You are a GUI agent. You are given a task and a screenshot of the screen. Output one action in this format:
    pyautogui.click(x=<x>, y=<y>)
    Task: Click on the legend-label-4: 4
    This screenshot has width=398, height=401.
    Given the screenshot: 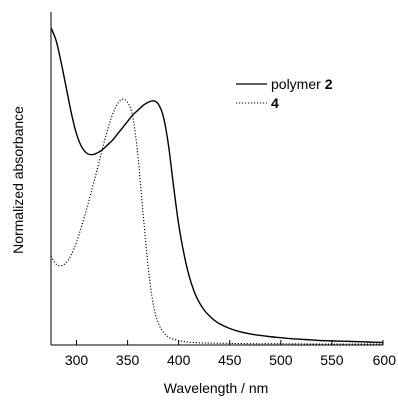 What is the action you would take?
    pyautogui.click(x=275, y=103)
    